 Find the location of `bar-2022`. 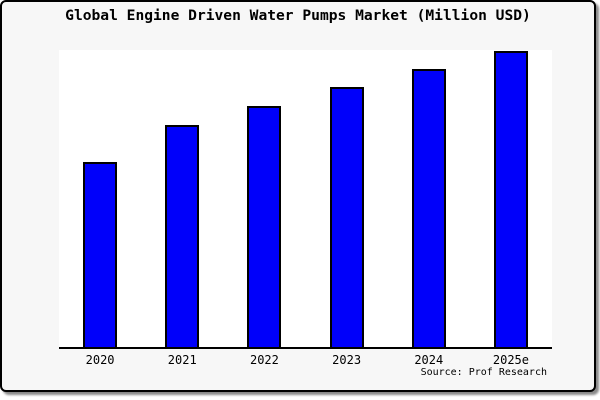

bar-2022 is located at coordinates (264, 226).